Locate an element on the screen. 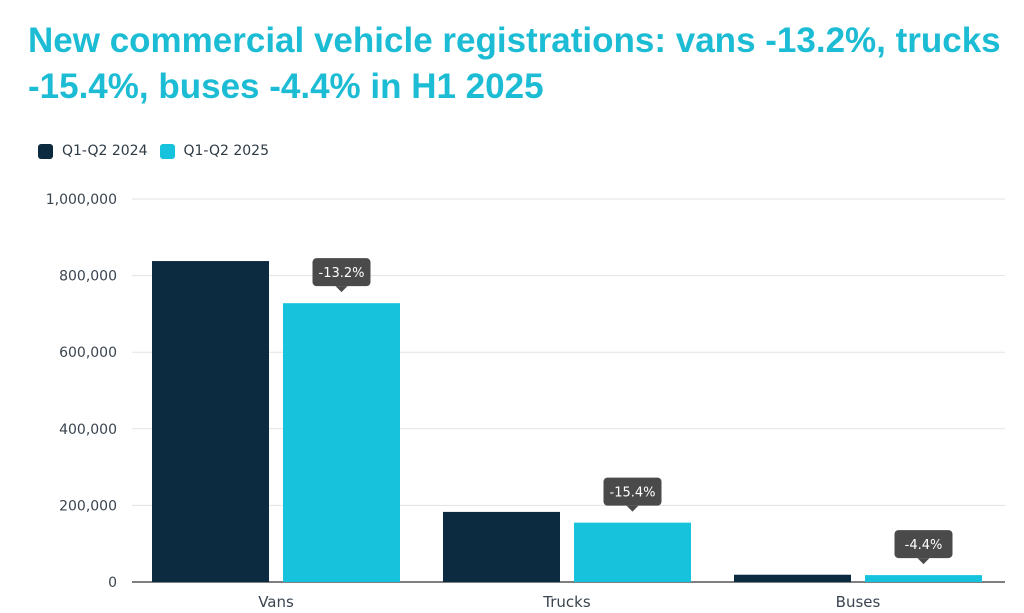  bar-trucks-2025 is located at coordinates (632, 552).